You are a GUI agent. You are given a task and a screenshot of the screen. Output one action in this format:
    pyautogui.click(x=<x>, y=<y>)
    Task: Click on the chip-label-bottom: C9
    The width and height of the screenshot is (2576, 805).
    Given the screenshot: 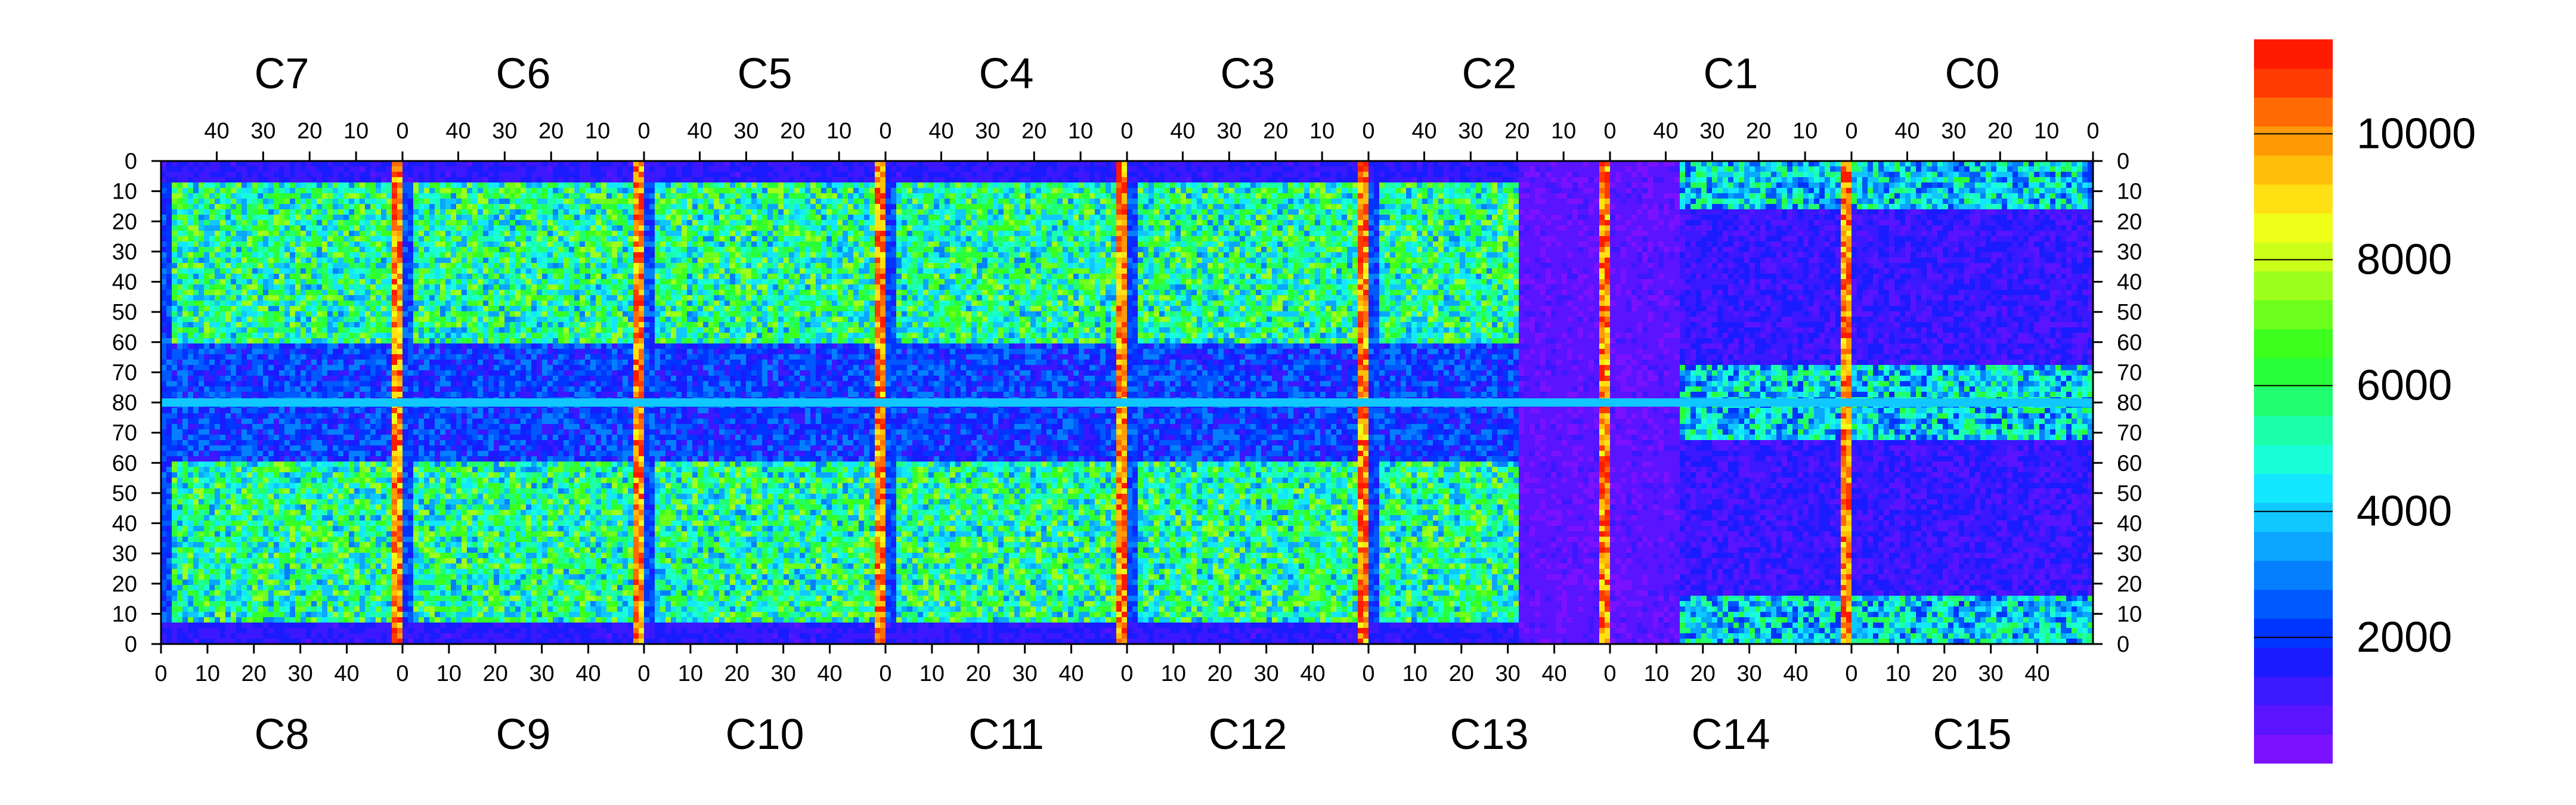 What is the action you would take?
    pyautogui.click(x=523, y=735)
    